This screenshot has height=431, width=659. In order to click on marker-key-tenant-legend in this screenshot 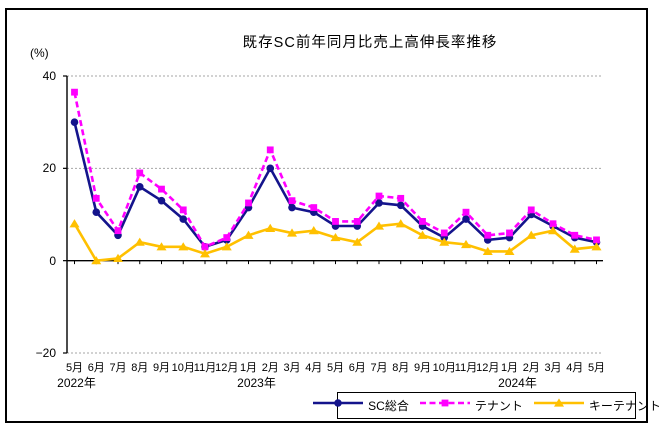, I will do `click(558, 402)`.